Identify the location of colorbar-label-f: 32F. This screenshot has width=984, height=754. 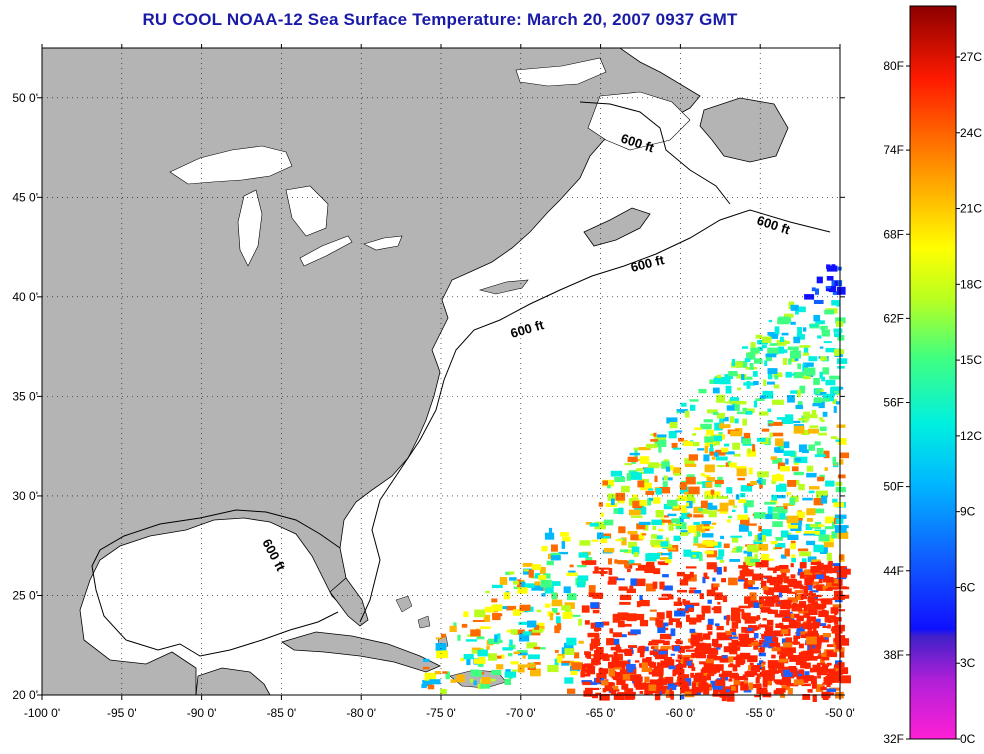
(893, 739).